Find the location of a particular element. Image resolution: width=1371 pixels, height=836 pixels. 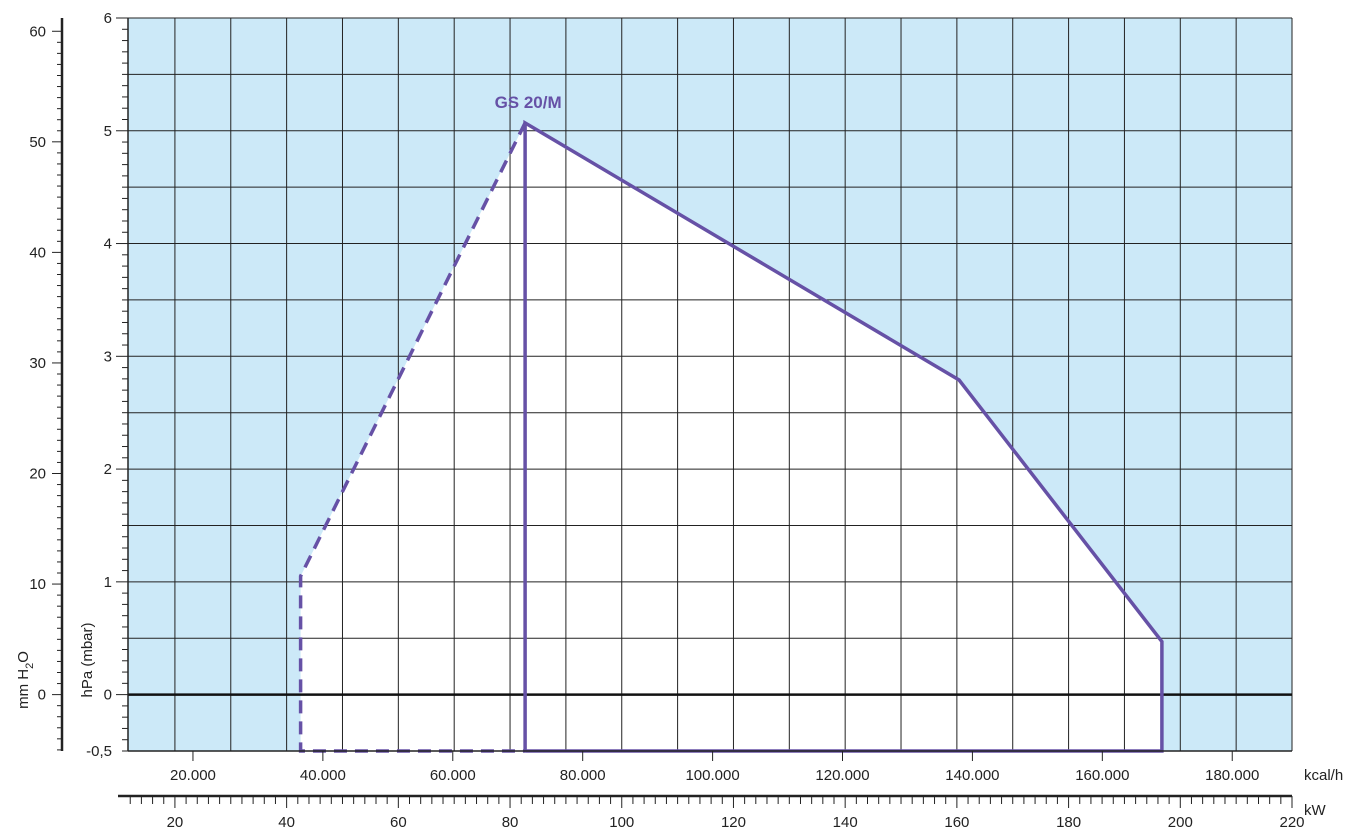

kcal-tick-label: 120.000 is located at coordinates (842, 775).